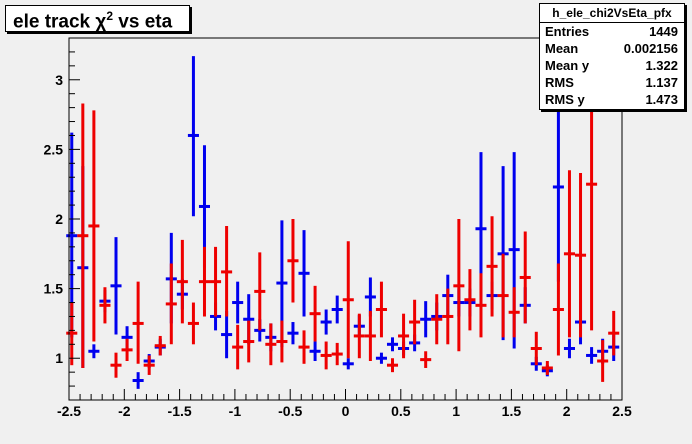 Image resolution: width=692 pixels, height=444 pixels. I want to click on stats-key: RMS y, so click(565, 99).